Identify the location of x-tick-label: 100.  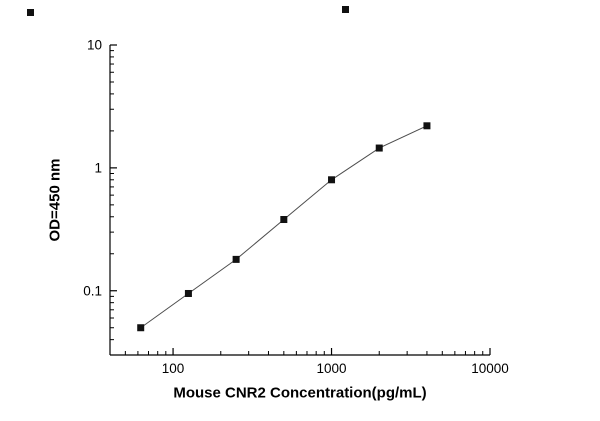
(173, 368).